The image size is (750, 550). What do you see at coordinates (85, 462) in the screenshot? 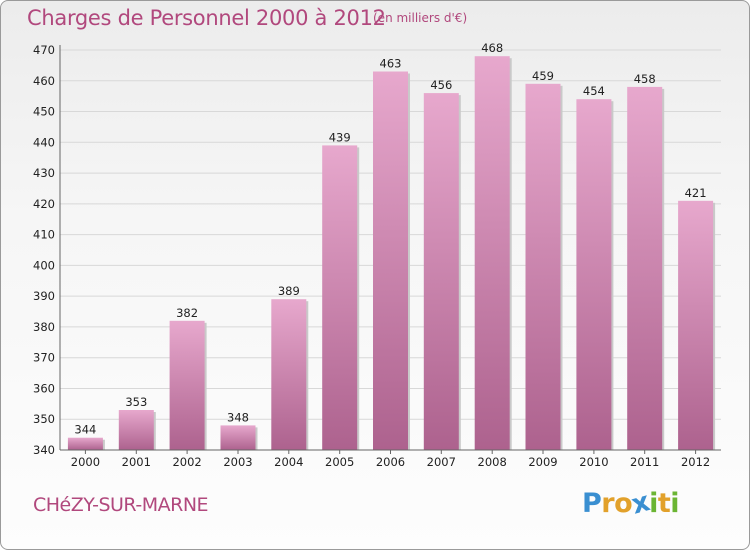
I see `x-tick-label-2000: 2000` at bounding box center [85, 462].